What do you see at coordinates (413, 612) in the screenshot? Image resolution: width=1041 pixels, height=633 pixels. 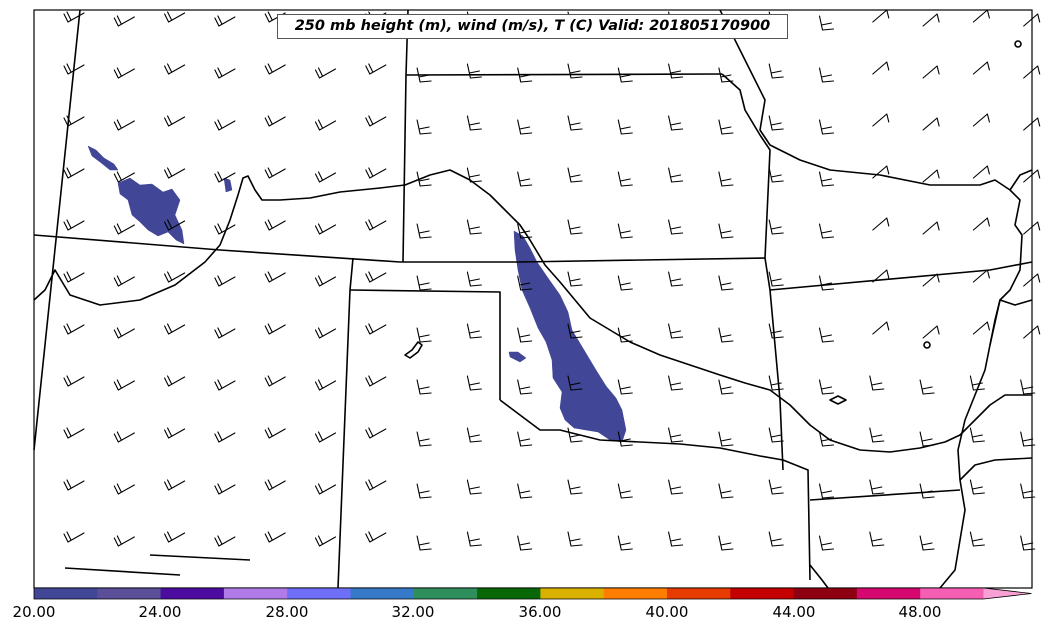 I see `colorbar-tick-label: 32.00` at bounding box center [413, 612].